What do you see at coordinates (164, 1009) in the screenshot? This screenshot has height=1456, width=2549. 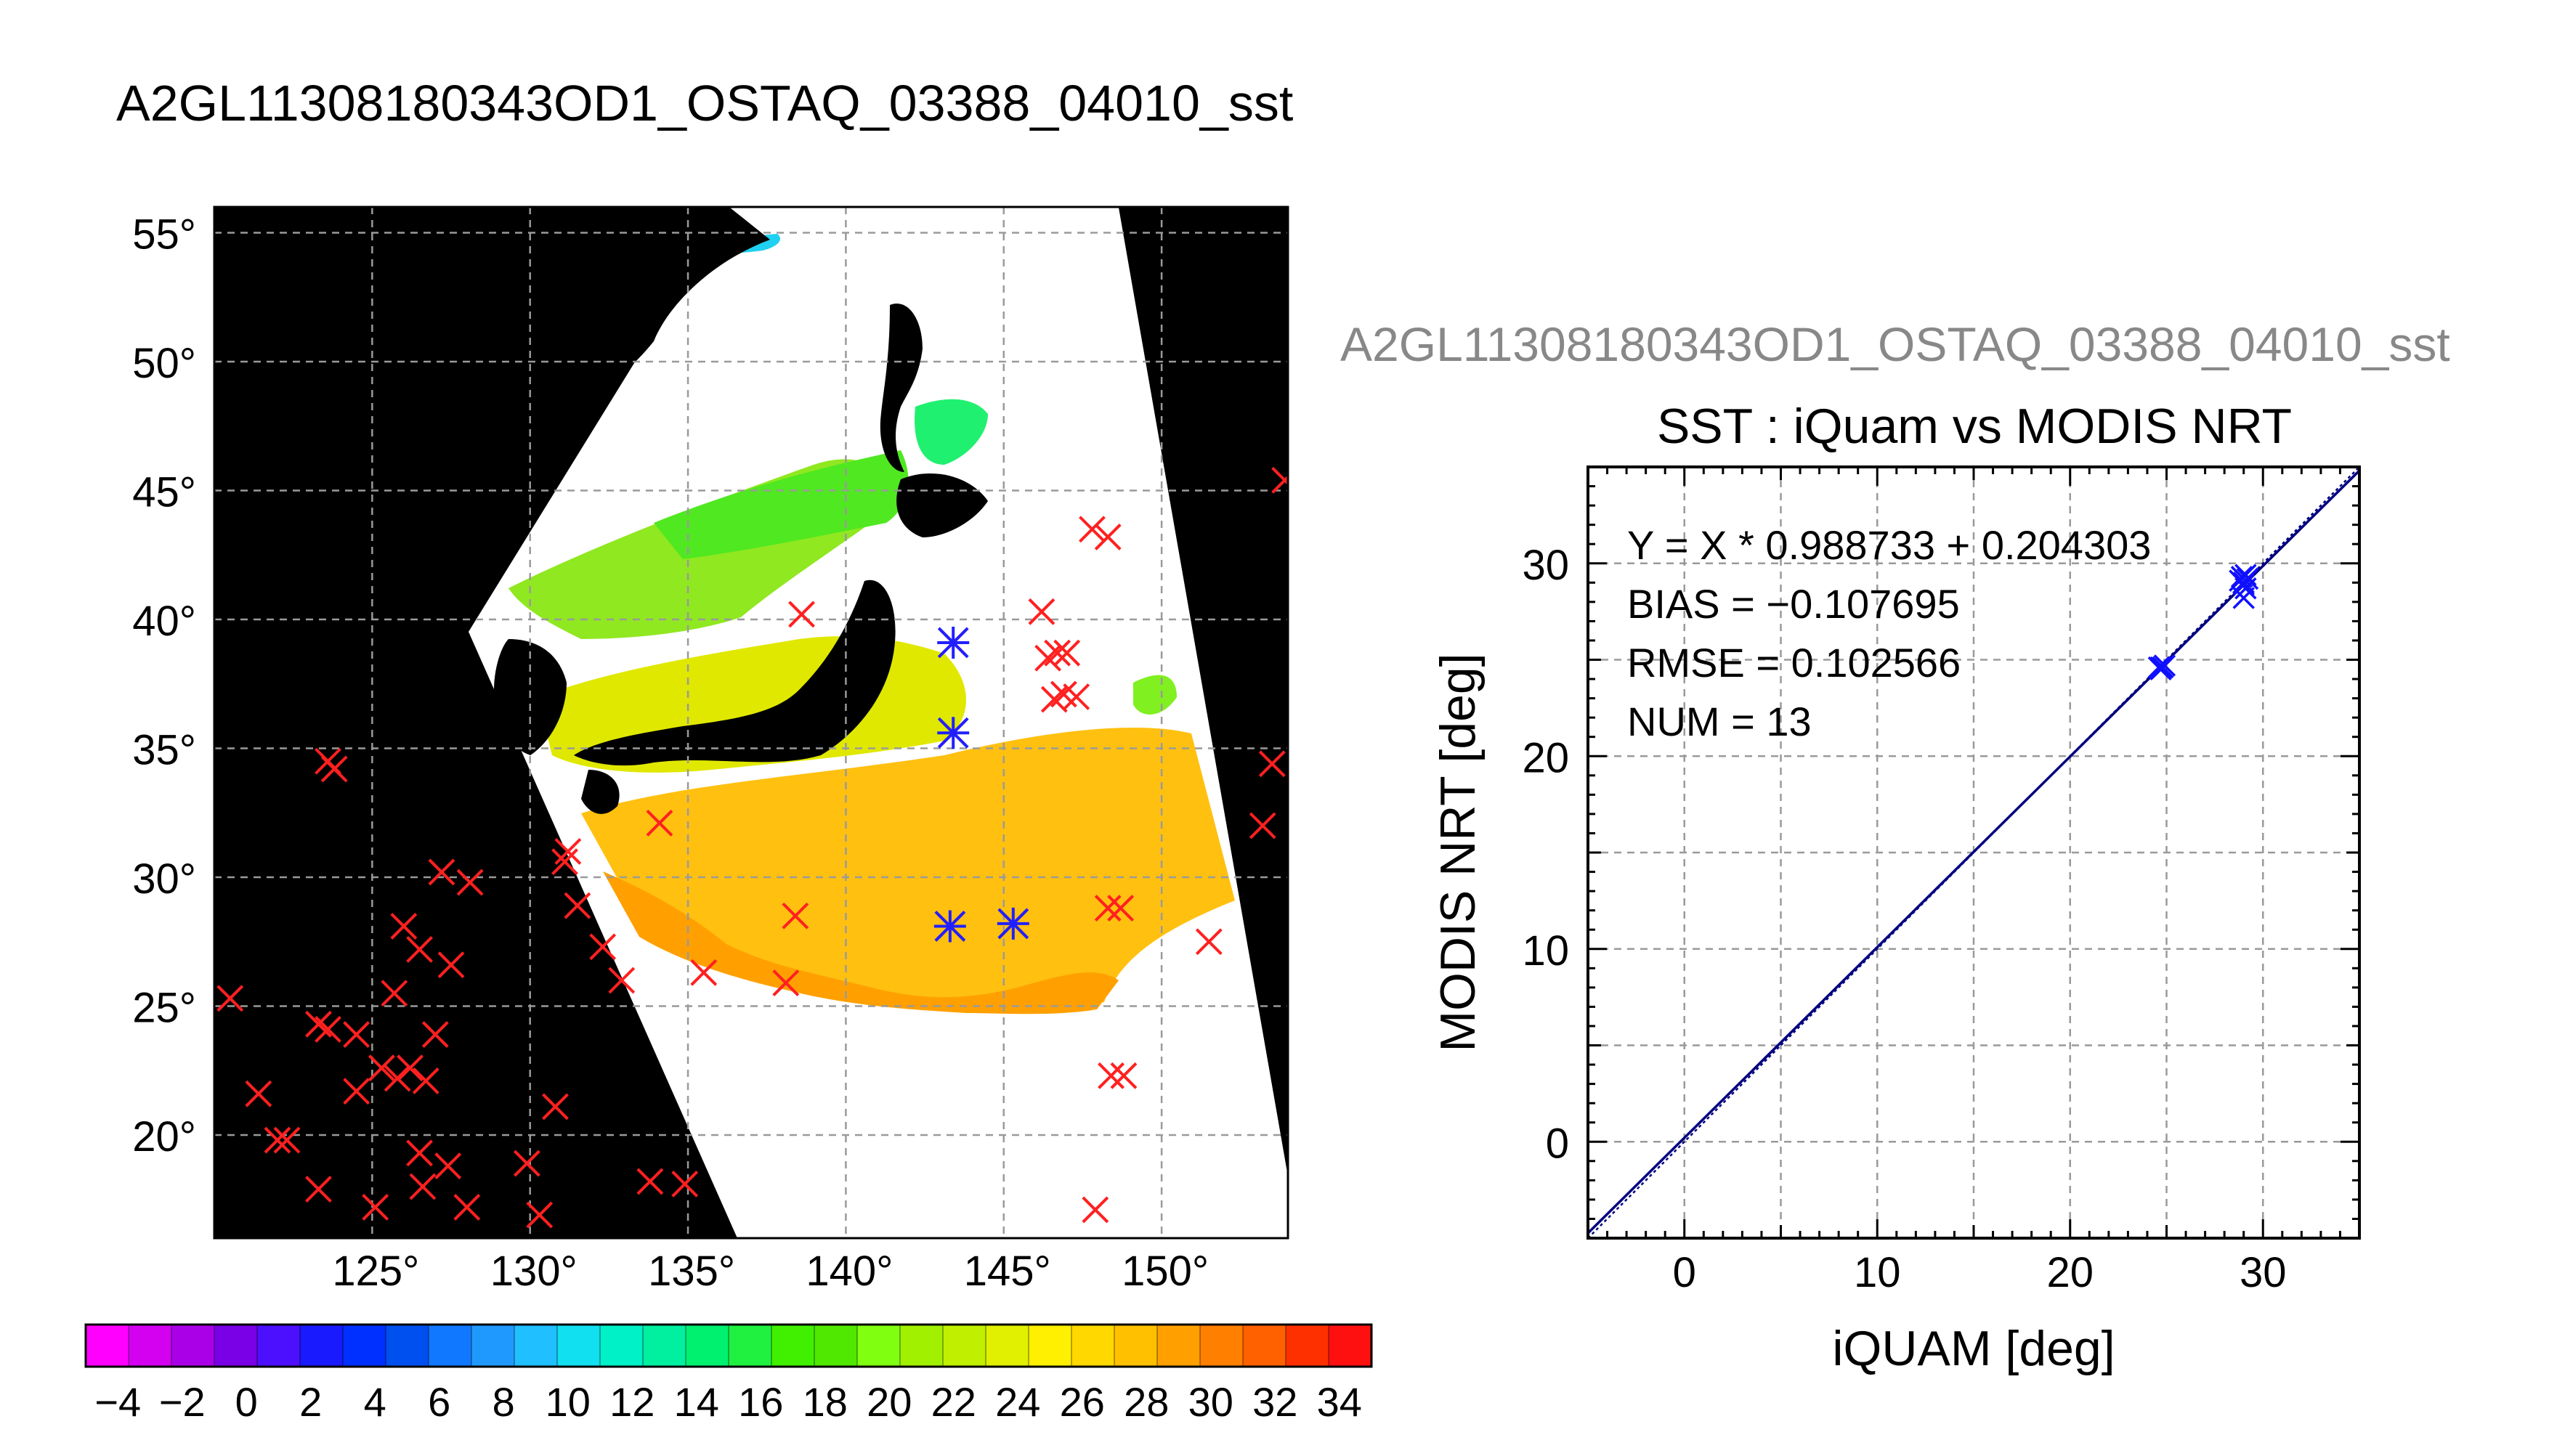 I see `map-lat-label: 25°` at bounding box center [164, 1009].